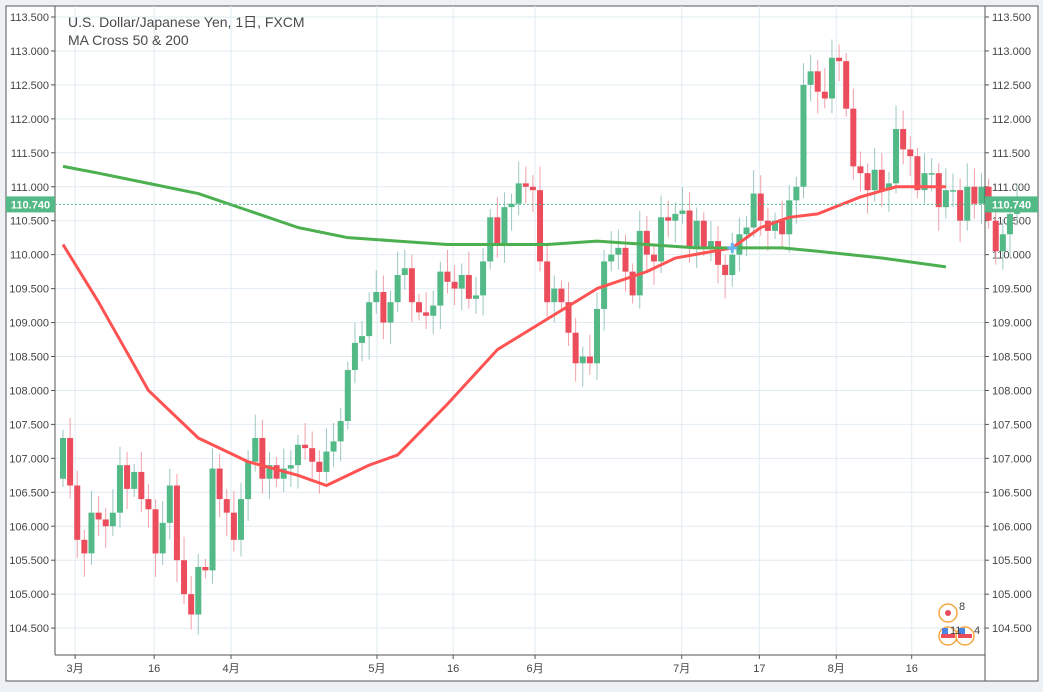 This screenshot has height=692, width=1043. I want to click on y-tick-label-left: 113.000, so click(29, 52).